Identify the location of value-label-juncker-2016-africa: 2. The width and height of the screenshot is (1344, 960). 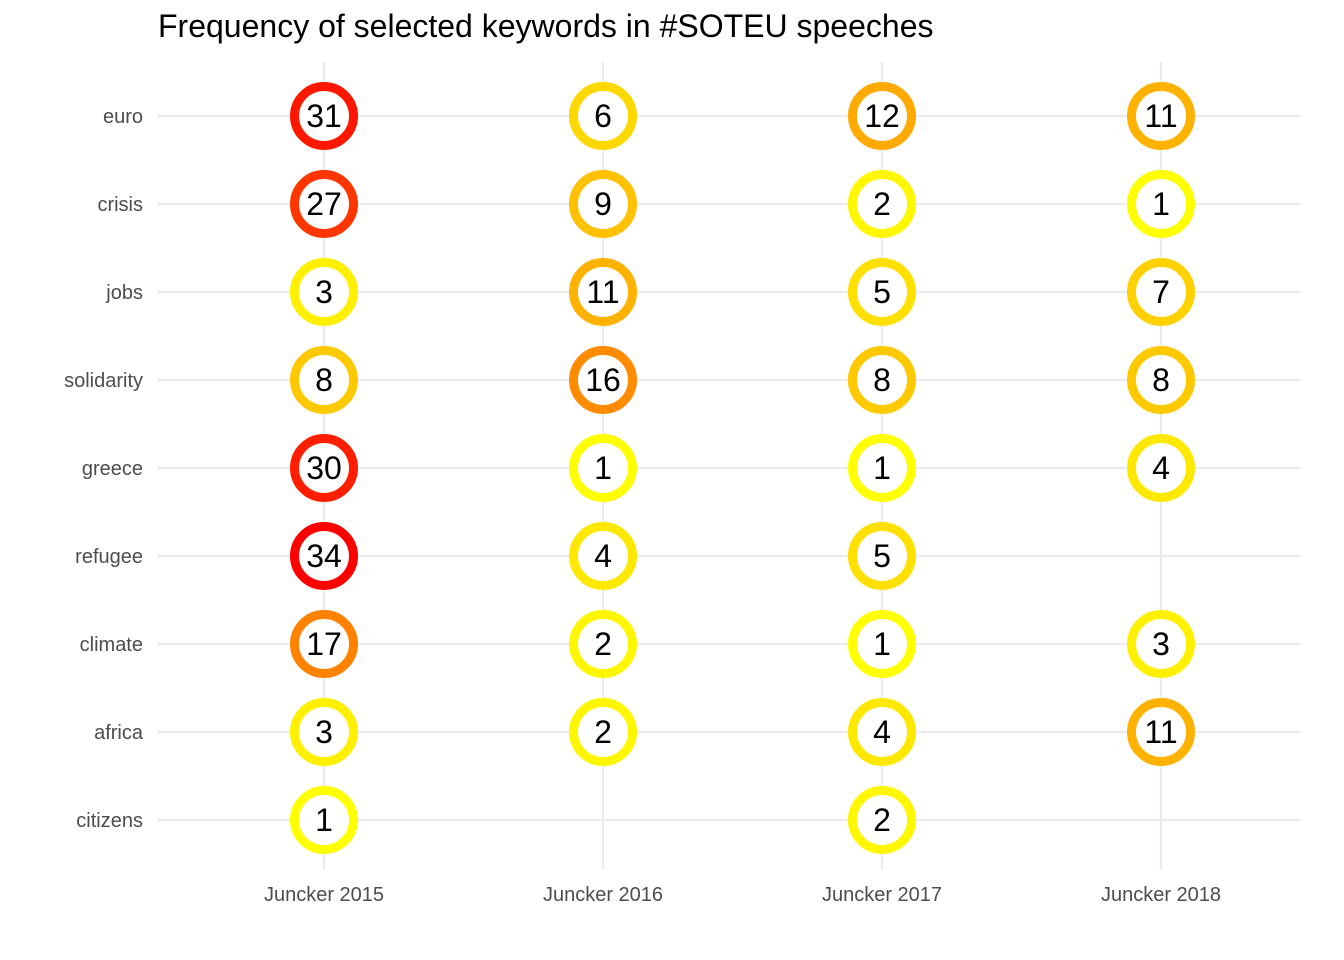
(603, 732).